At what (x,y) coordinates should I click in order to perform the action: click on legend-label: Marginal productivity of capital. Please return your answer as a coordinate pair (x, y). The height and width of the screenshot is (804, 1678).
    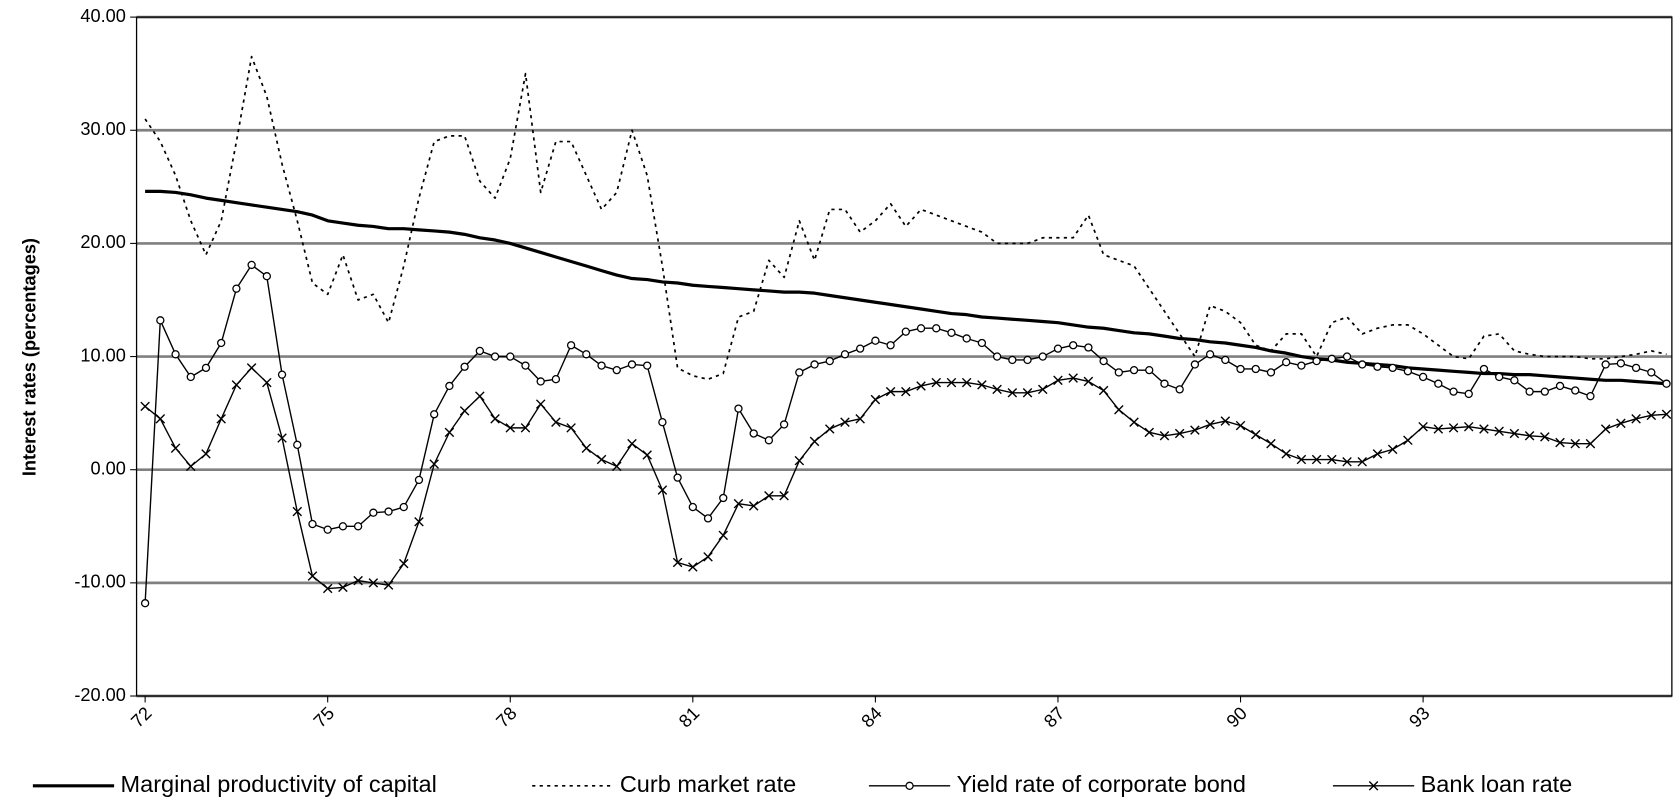
    Looking at the image, I should click on (279, 784).